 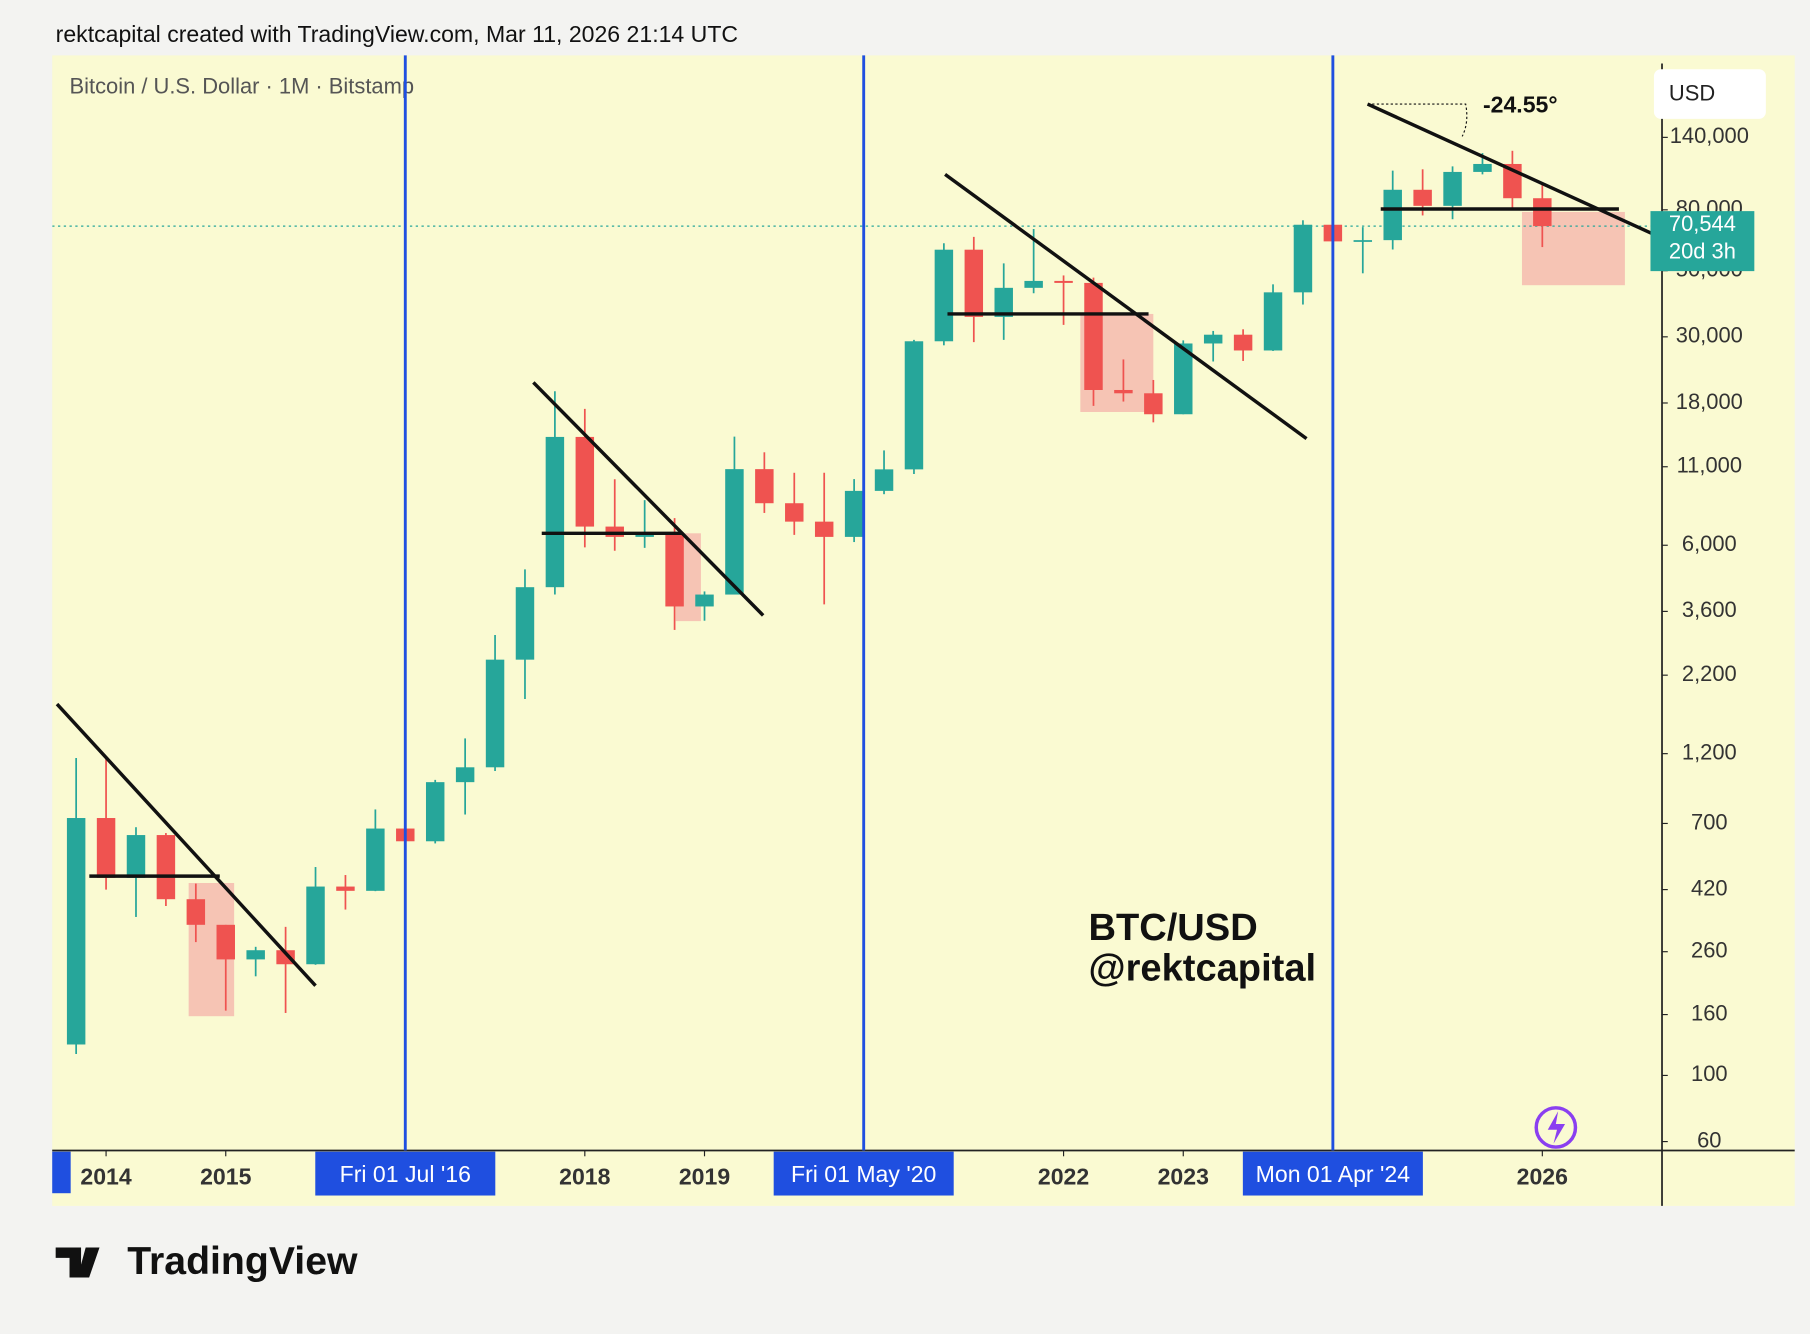 What do you see at coordinates (1709, 821) in the screenshot?
I see `y-tick-label: 700` at bounding box center [1709, 821].